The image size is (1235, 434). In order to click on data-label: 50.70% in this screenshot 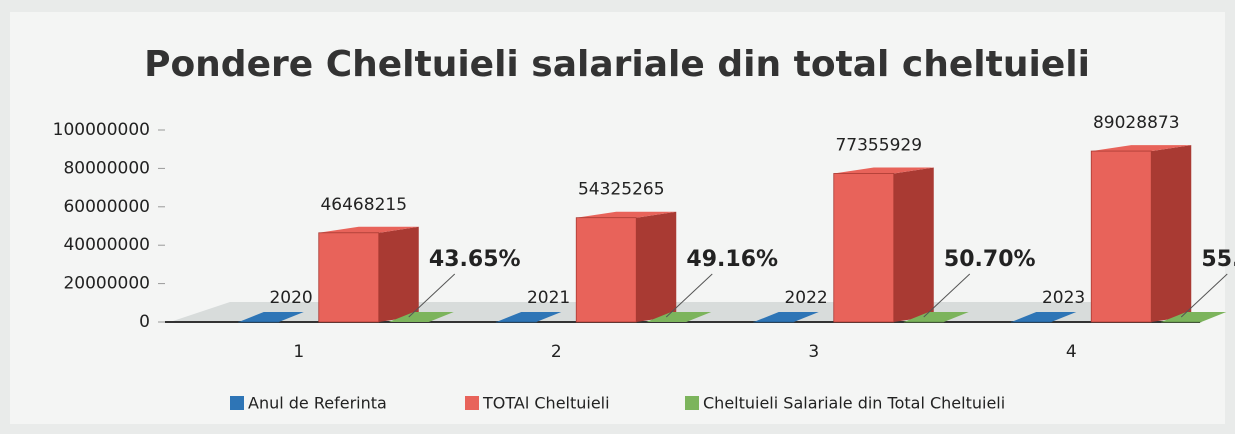, I will do `click(990, 259)`.